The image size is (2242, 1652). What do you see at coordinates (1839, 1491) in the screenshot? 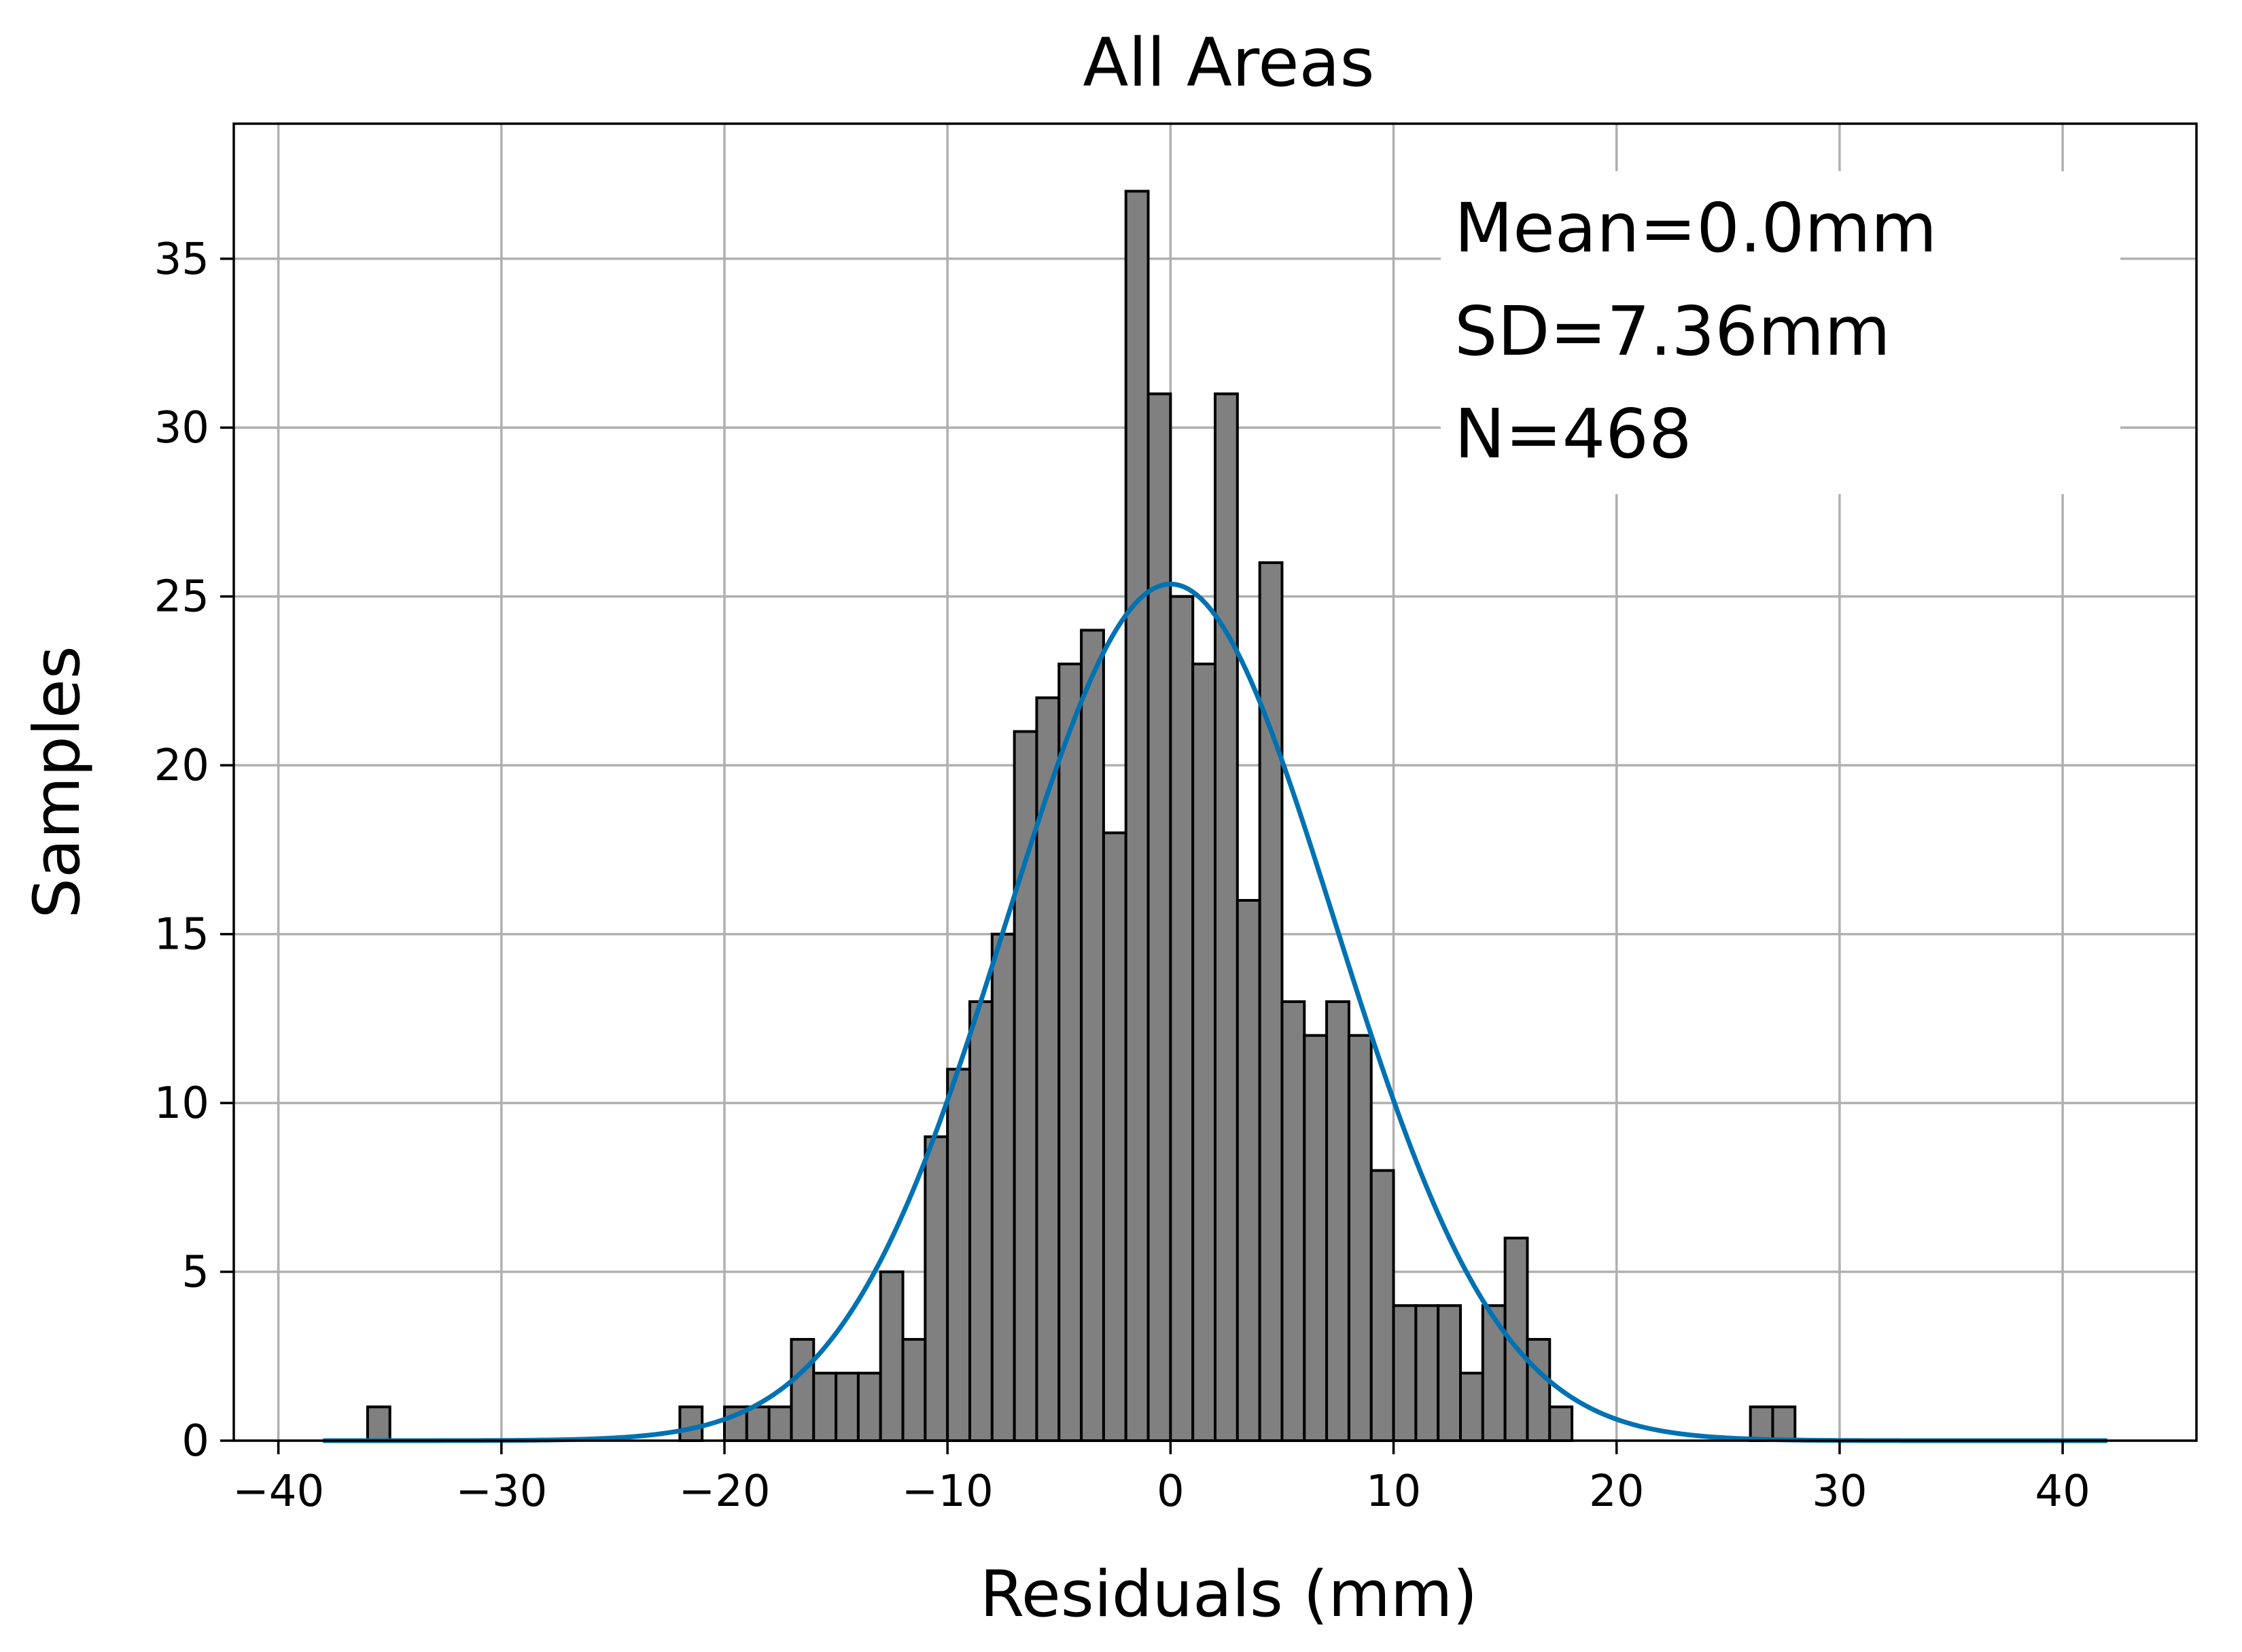
I see `x-tick-label: 30` at bounding box center [1839, 1491].